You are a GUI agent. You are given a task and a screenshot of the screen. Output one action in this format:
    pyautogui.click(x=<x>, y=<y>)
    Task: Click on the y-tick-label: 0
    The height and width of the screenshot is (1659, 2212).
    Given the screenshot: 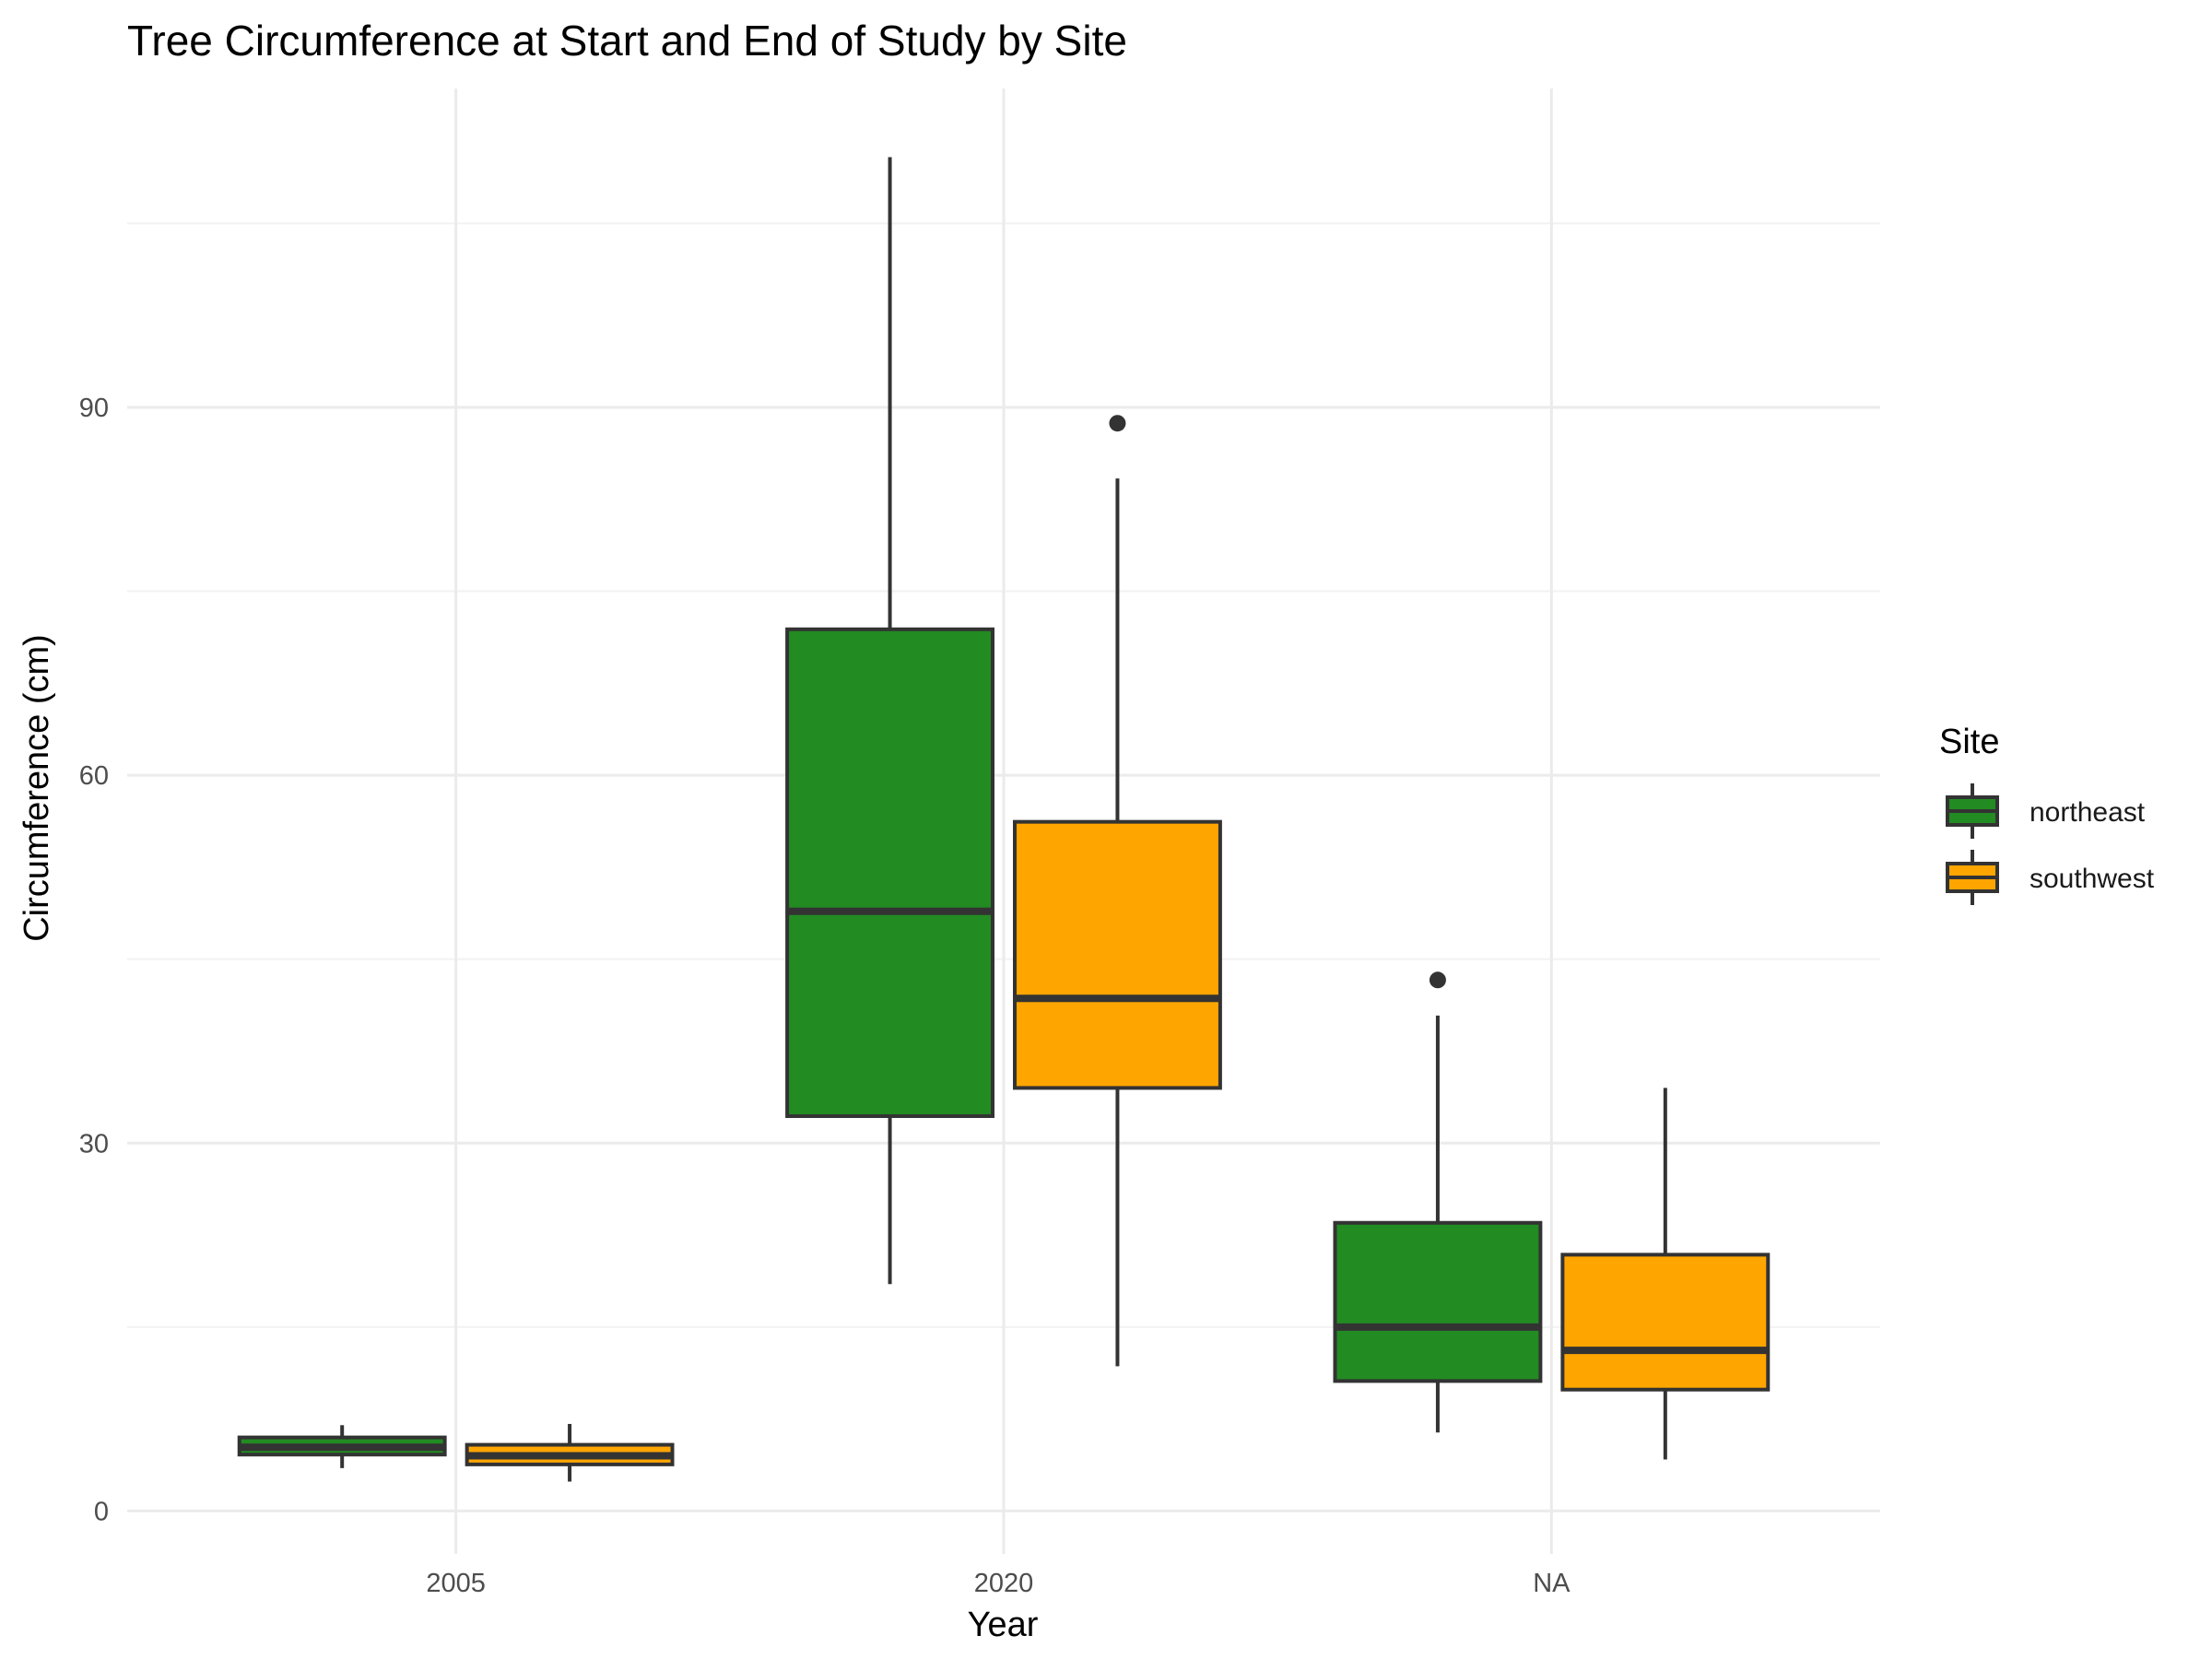 What is the action you would take?
    pyautogui.click(x=101, y=1511)
    